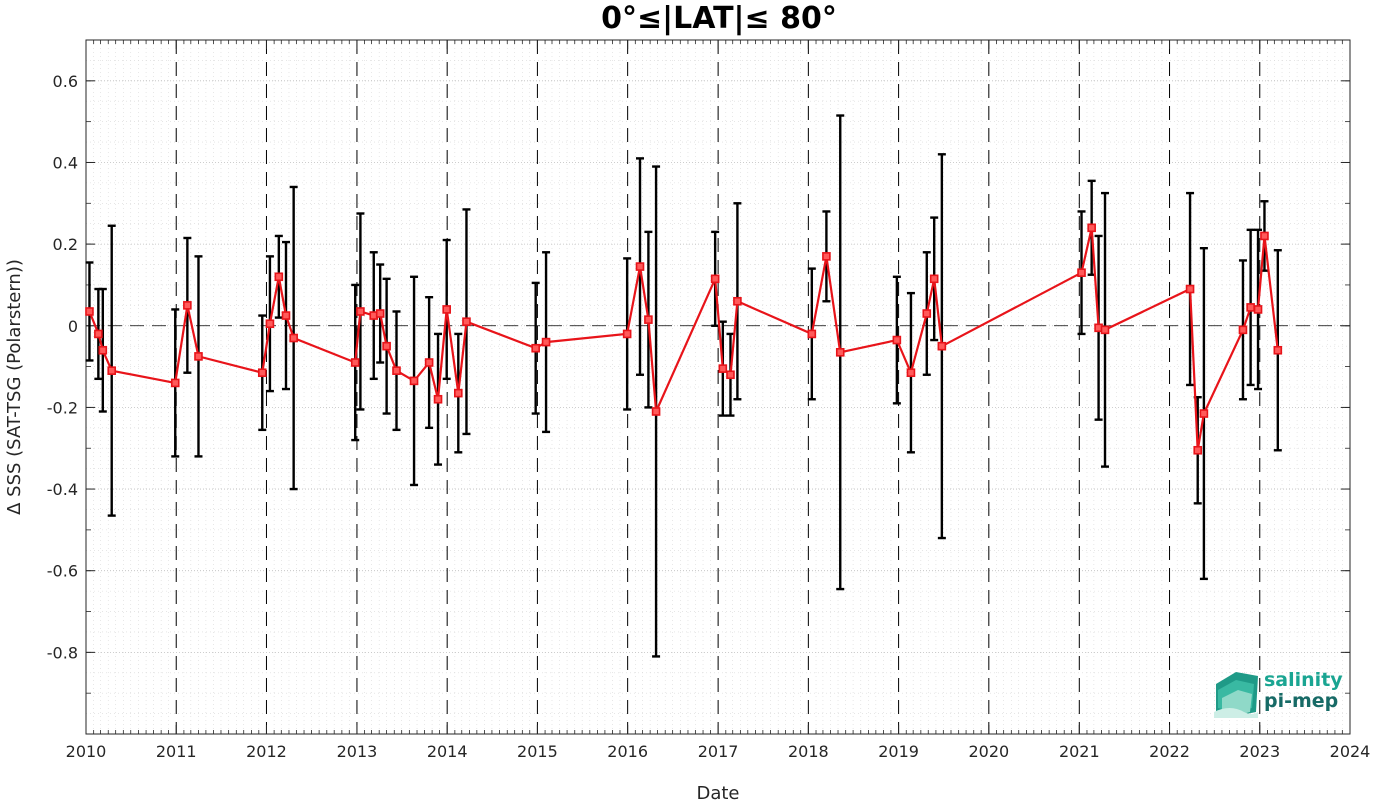  I want to click on x-tick-label: 2010, so click(86, 751).